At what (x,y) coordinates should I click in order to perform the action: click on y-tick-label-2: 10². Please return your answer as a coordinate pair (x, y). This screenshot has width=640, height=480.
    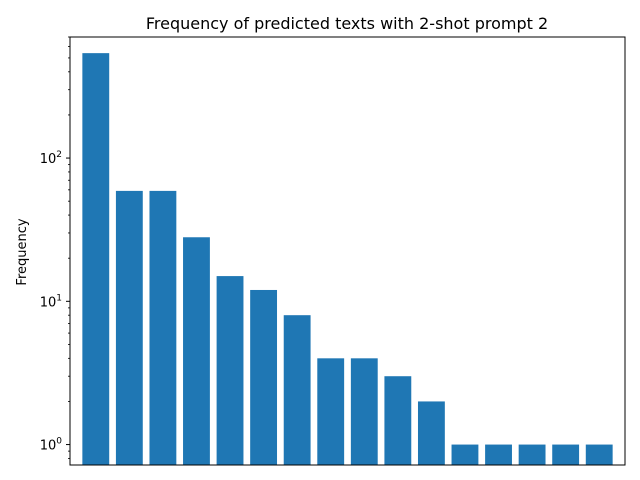
    Looking at the image, I should click on (51, 158).